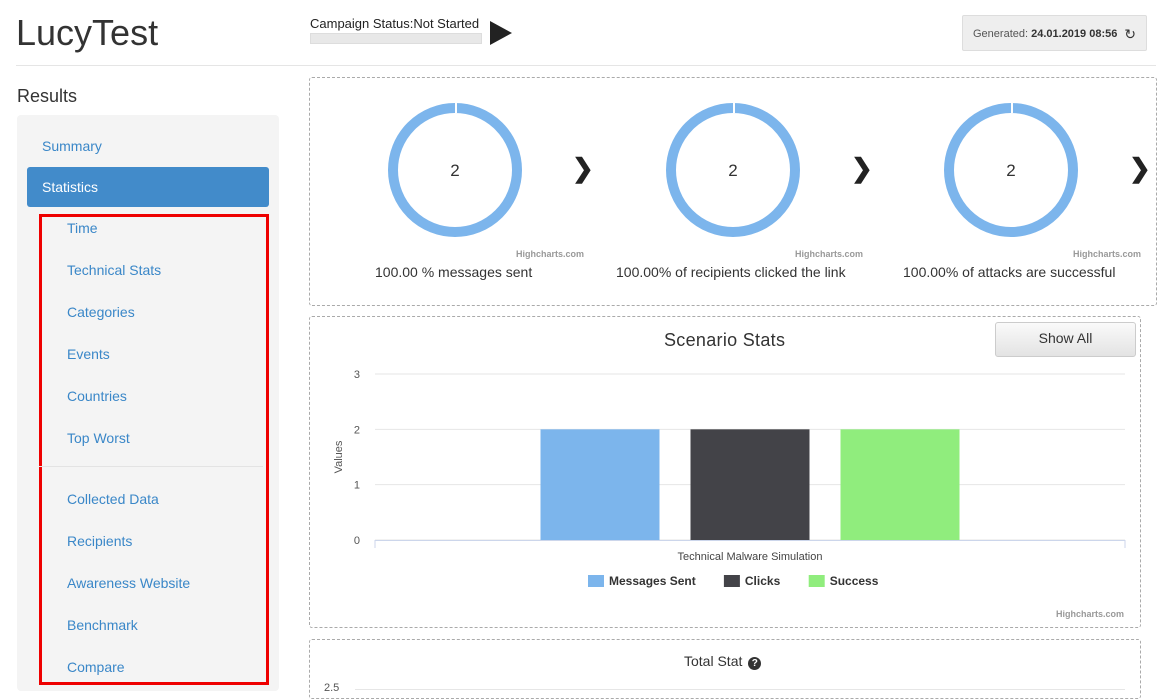  Describe the element at coordinates (652, 581) in the screenshot. I see `legend-item: Messages Sent` at that location.